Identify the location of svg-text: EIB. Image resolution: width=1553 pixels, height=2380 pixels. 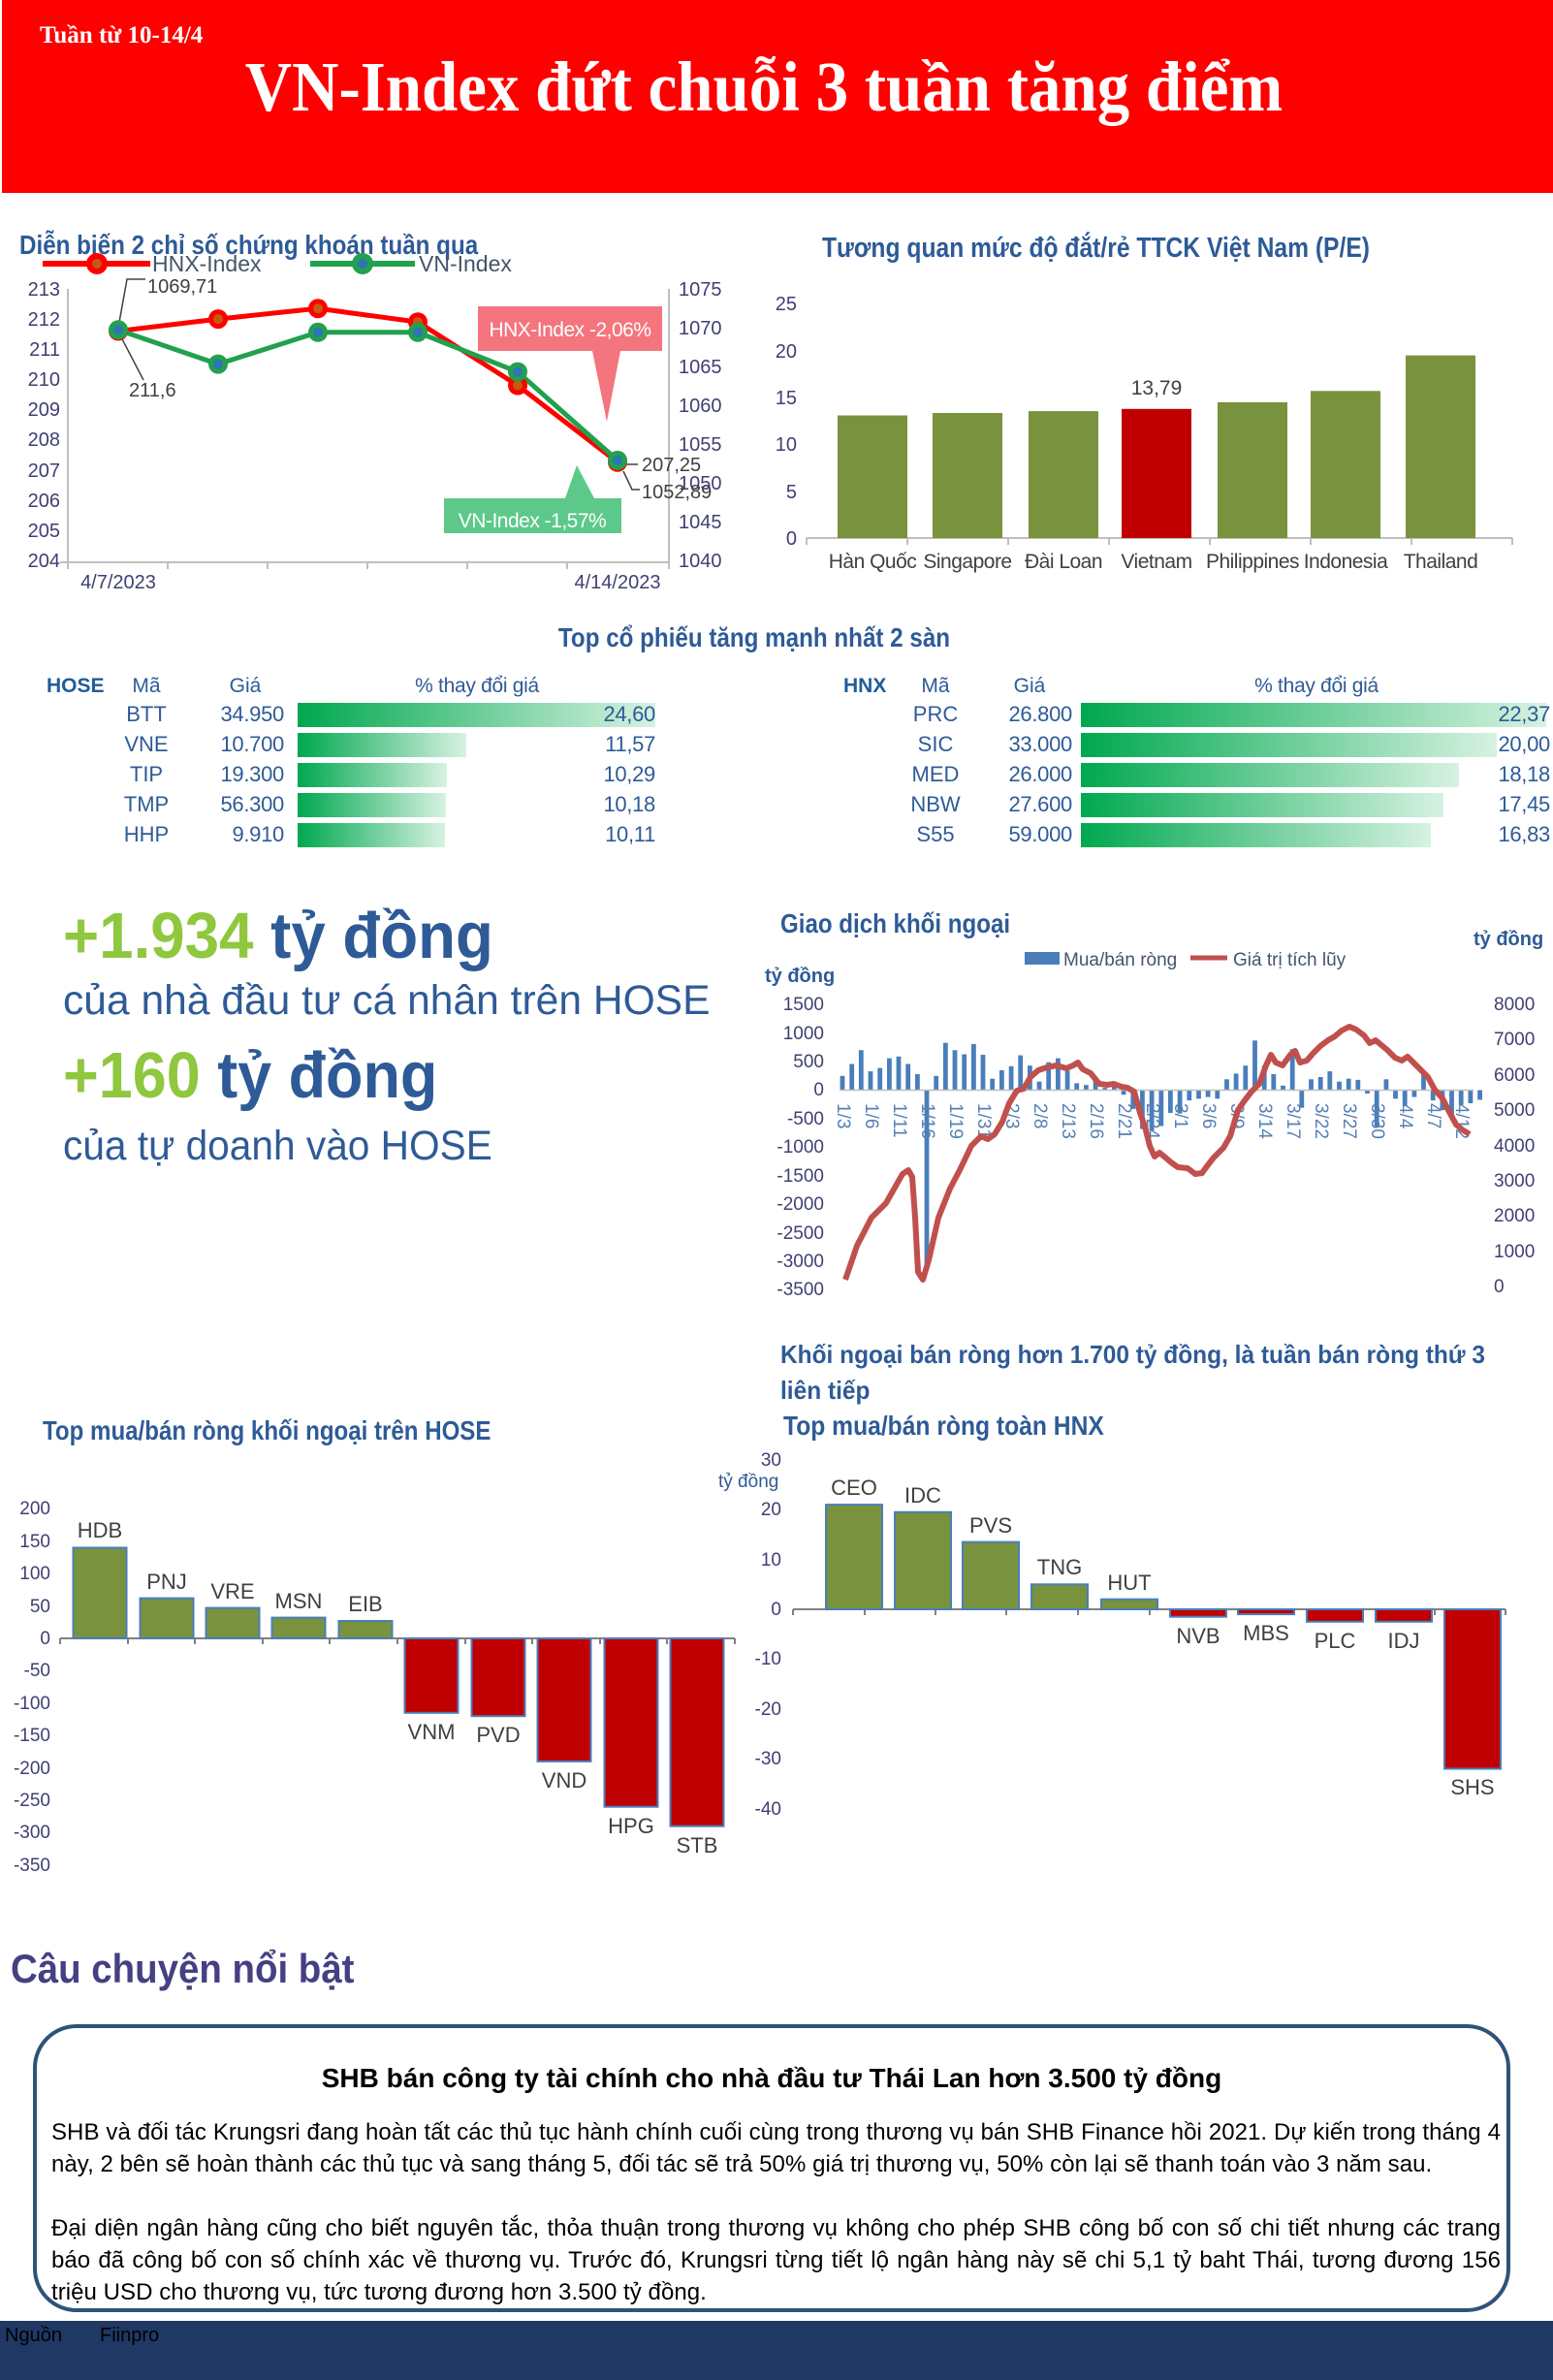
(365, 1604).